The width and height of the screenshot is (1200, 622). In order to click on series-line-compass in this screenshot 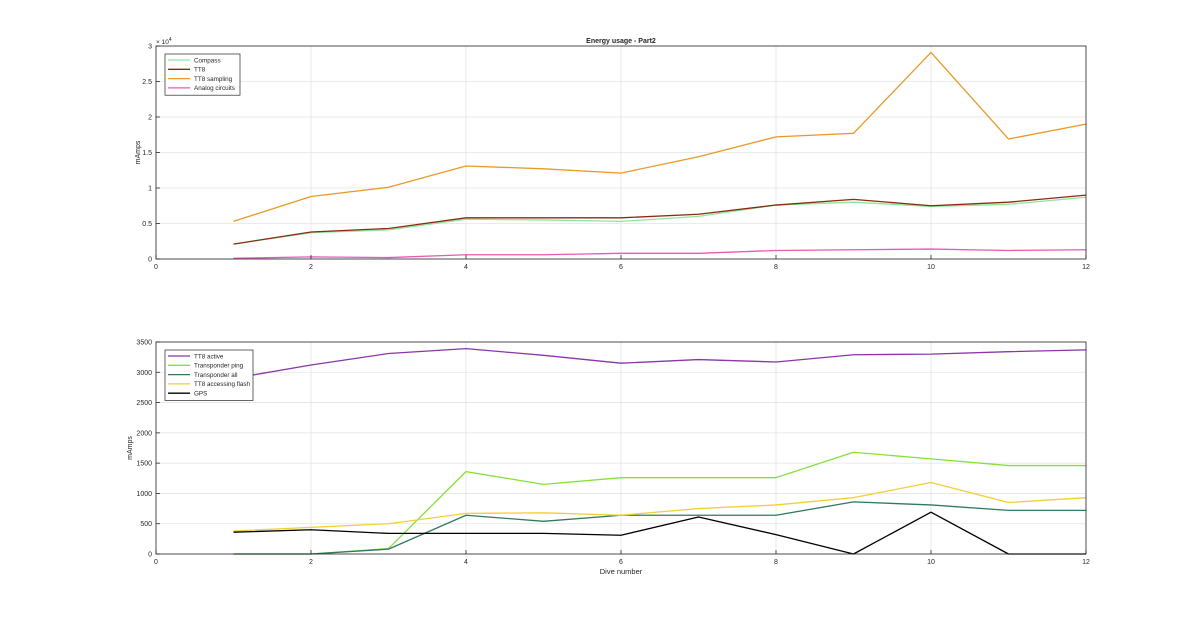, I will do `click(660, 220)`.